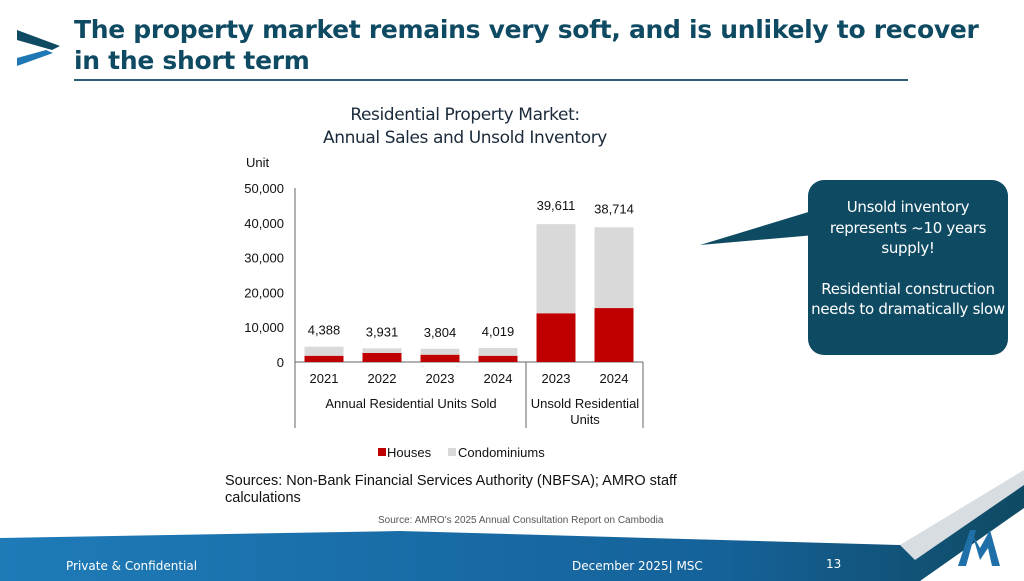 The width and height of the screenshot is (1024, 581). I want to click on legend-houses-label: Houses, so click(409, 452).